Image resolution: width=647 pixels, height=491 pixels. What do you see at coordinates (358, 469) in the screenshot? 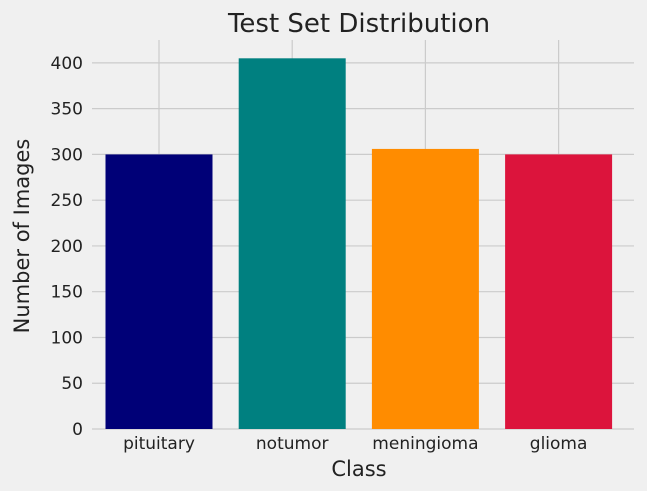
I see `x-axis-label: Class` at bounding box center [358, 469].